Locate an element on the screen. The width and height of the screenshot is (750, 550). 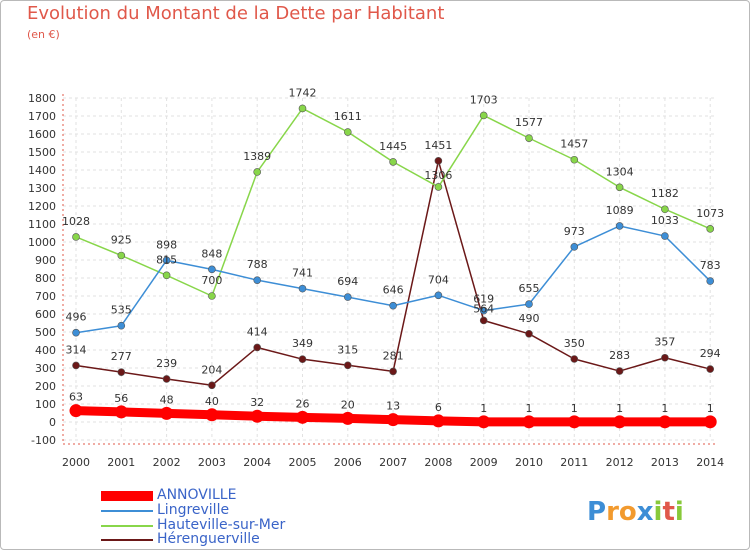
data-label: 281 is located at coordinates (393, 355).